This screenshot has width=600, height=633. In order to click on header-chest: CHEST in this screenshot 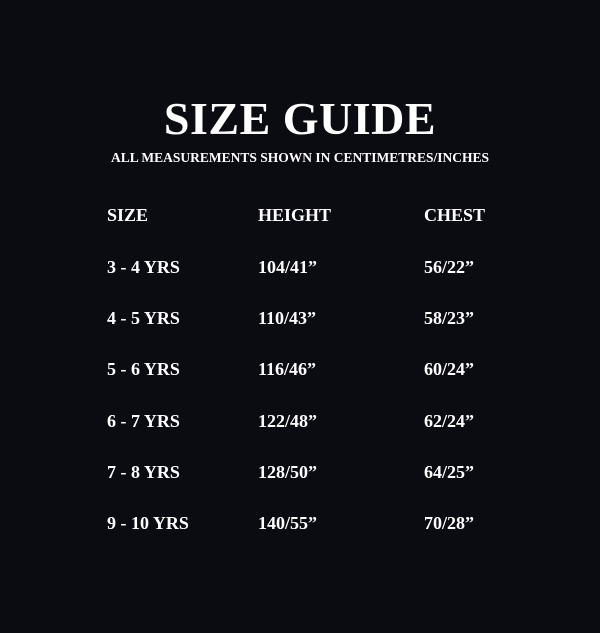, I will do `click(455, 215)`.